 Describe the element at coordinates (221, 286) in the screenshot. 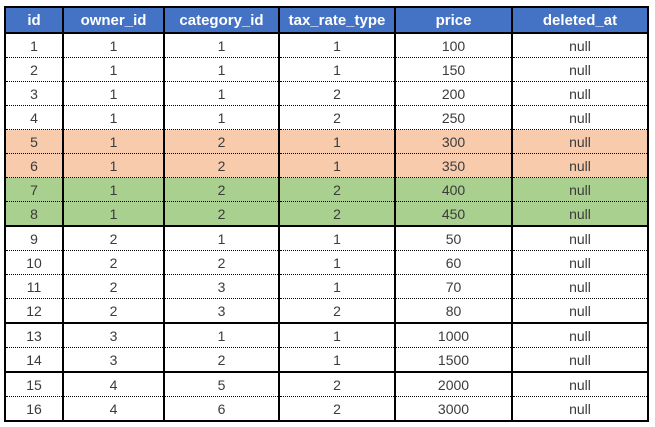

I see `cell-category-id: 3` at that location.